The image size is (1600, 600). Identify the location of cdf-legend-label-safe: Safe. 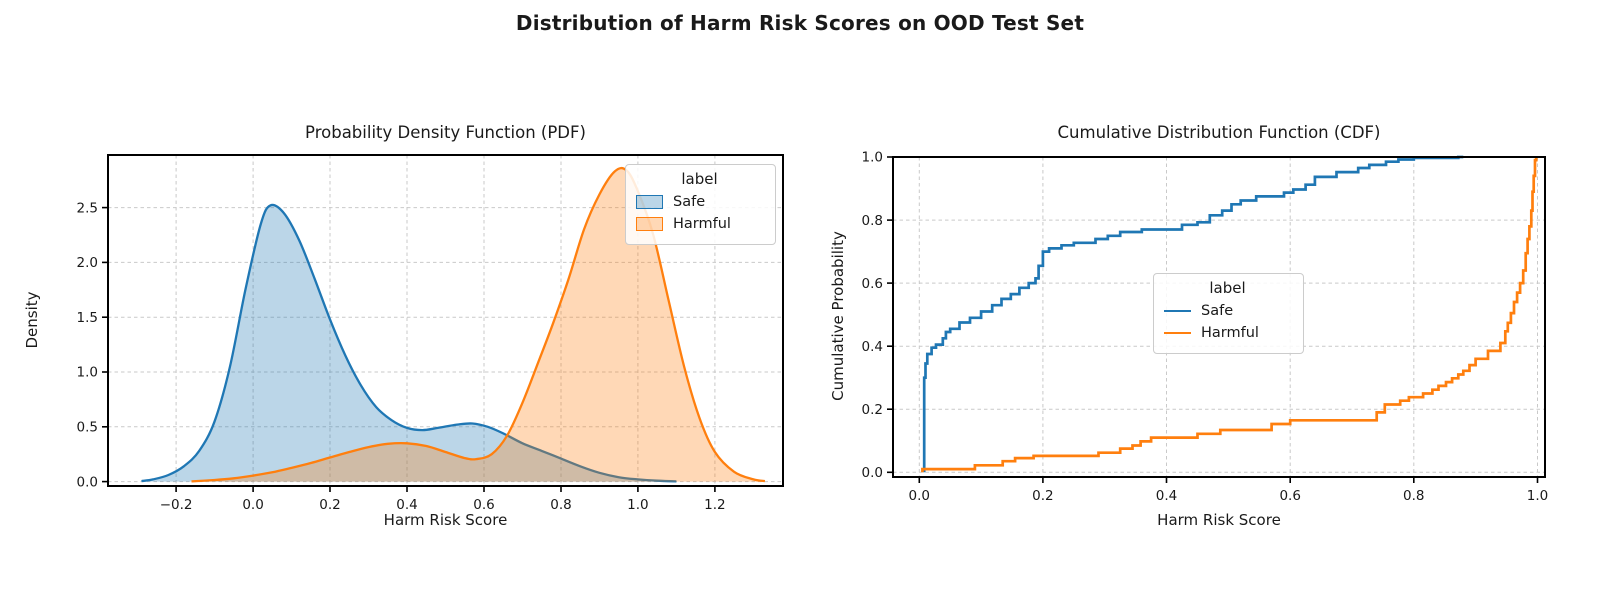
(1217, 311).